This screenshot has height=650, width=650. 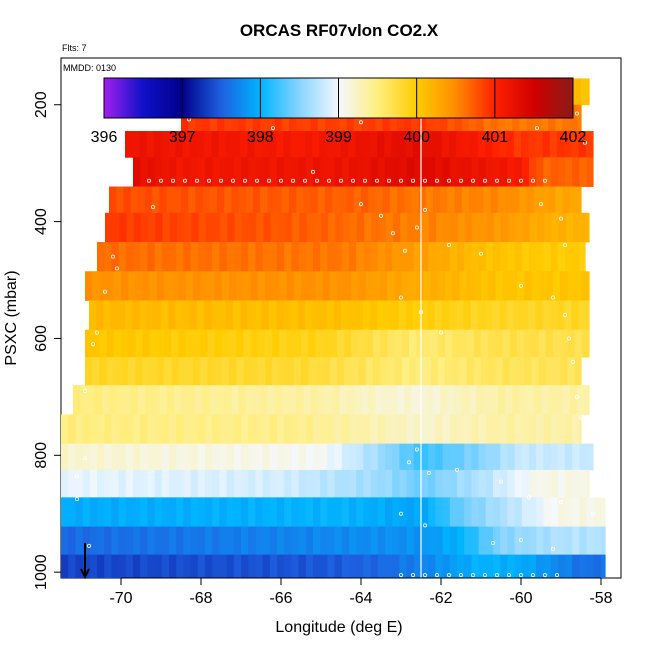 I want to click on y-axis: 200 400 600 800 1000, so click(x=47, y=340).